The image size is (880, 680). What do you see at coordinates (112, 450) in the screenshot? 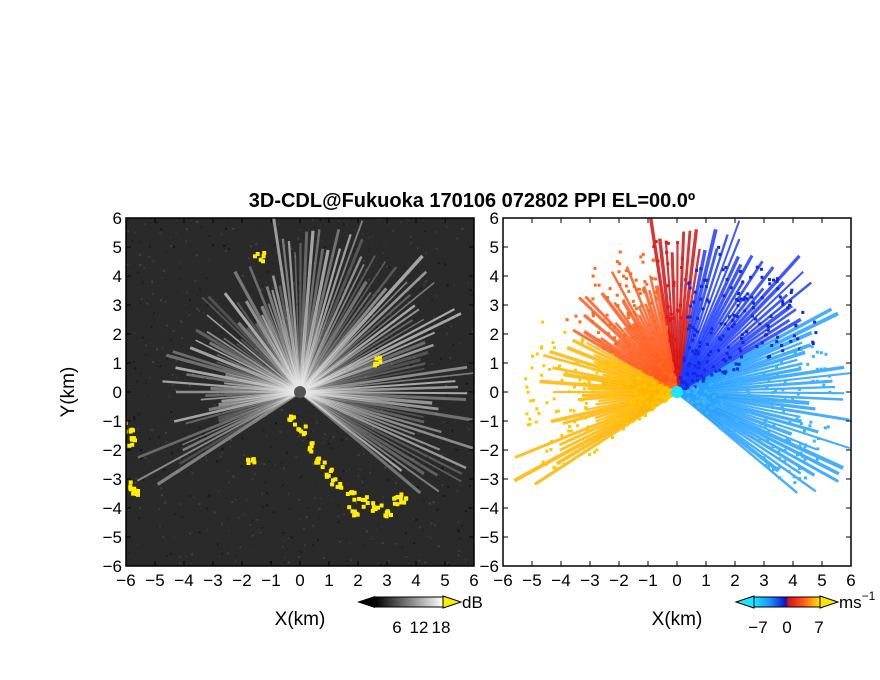
I see `y-tick-label: −2` at bounding box center [112, 450].